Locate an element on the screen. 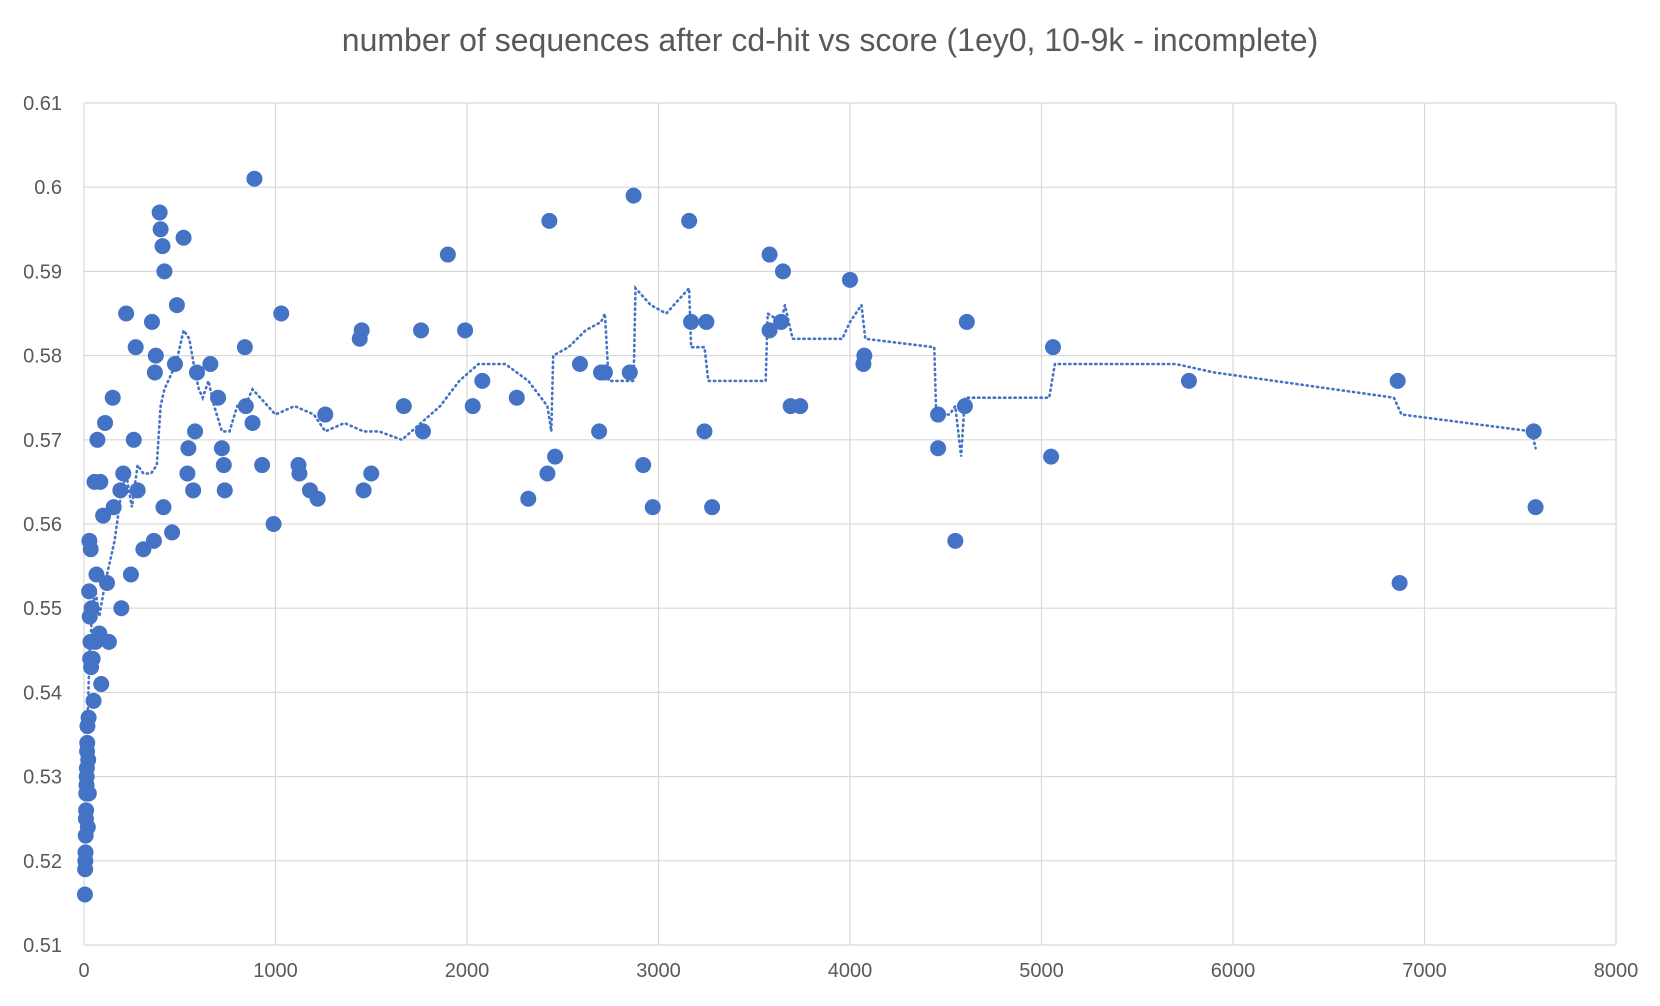  y-tick-label: 0.51 is located at coordinates (42, 946).